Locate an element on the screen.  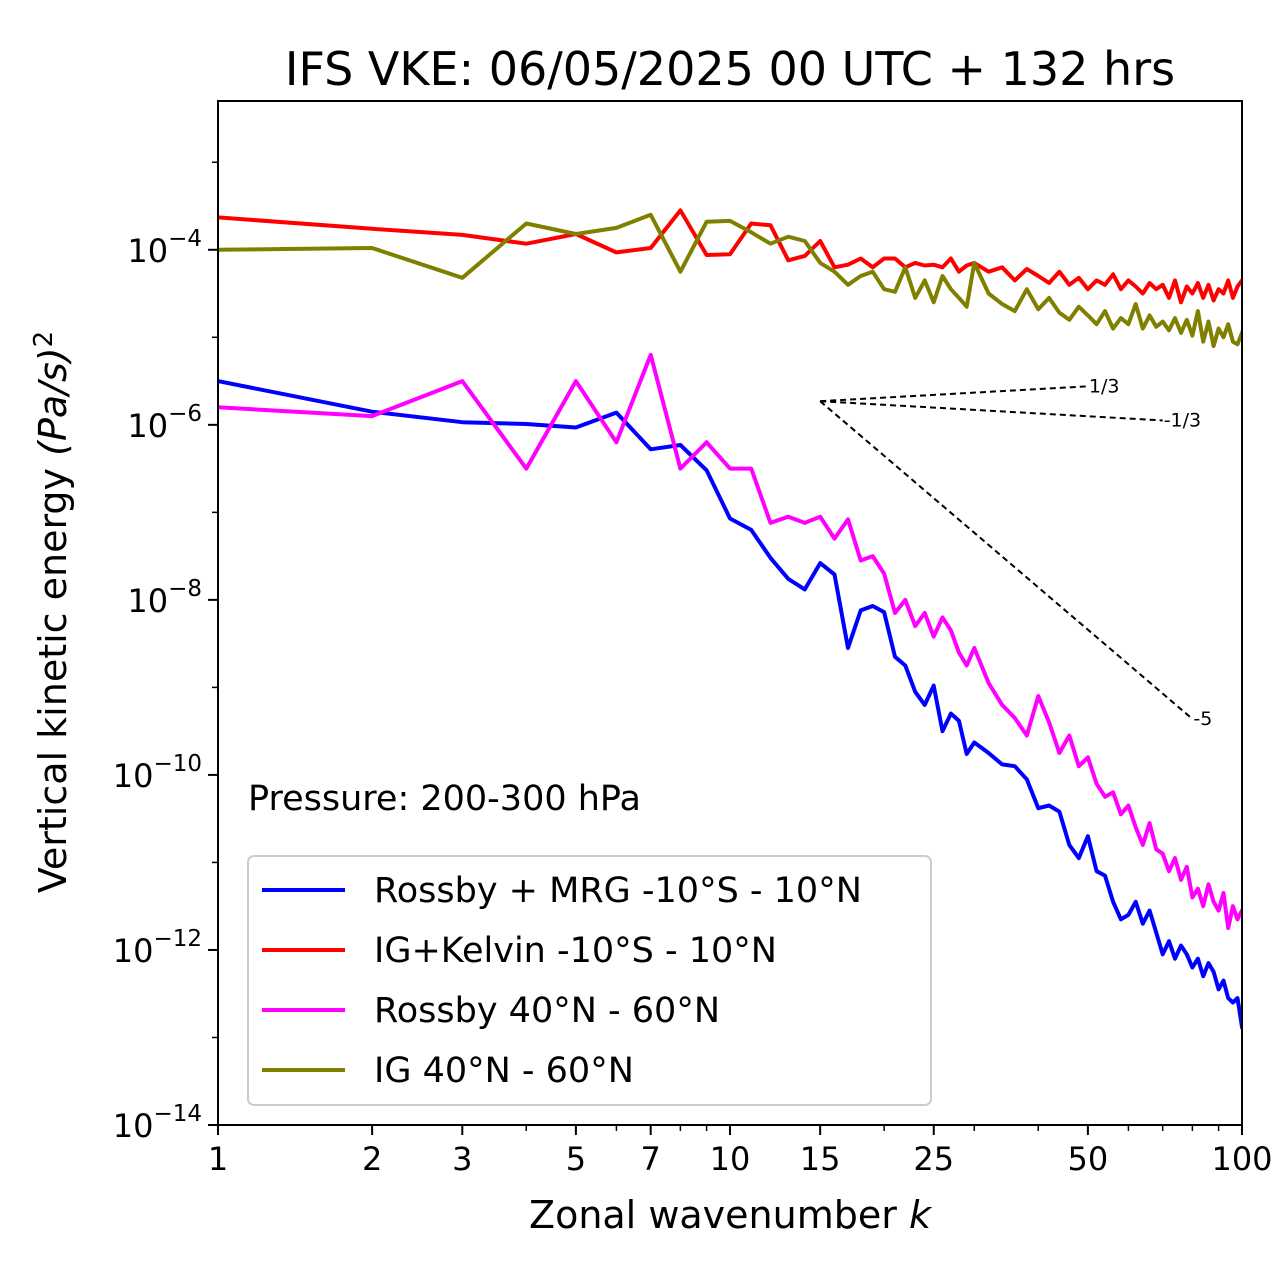
x-tick-label: 2 is located at coordinates (372, 1159).